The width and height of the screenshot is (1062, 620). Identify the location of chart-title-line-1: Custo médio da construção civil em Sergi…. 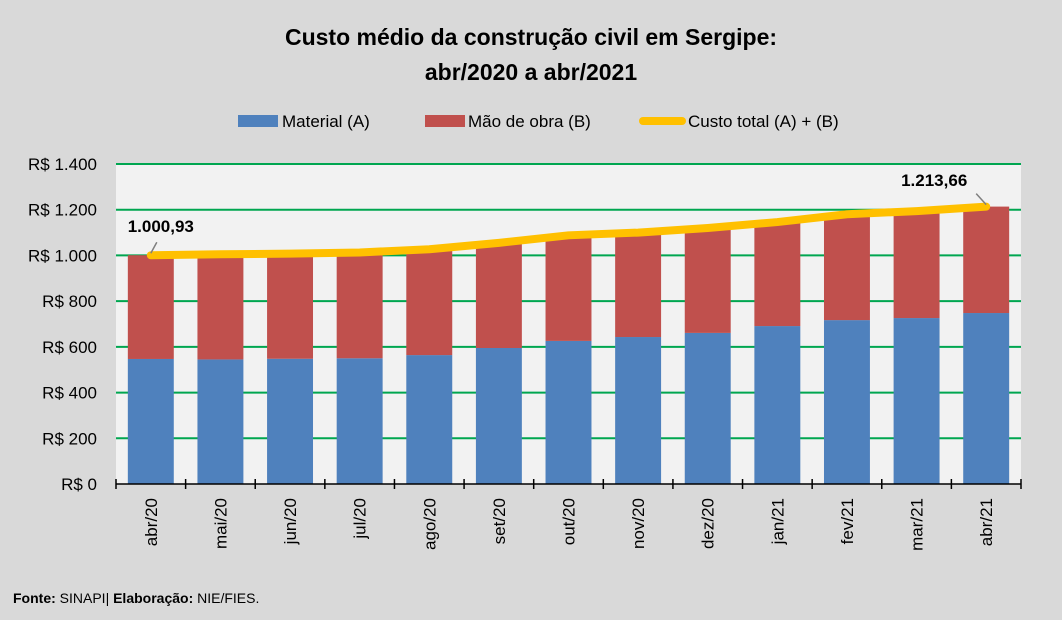
(531, 37).